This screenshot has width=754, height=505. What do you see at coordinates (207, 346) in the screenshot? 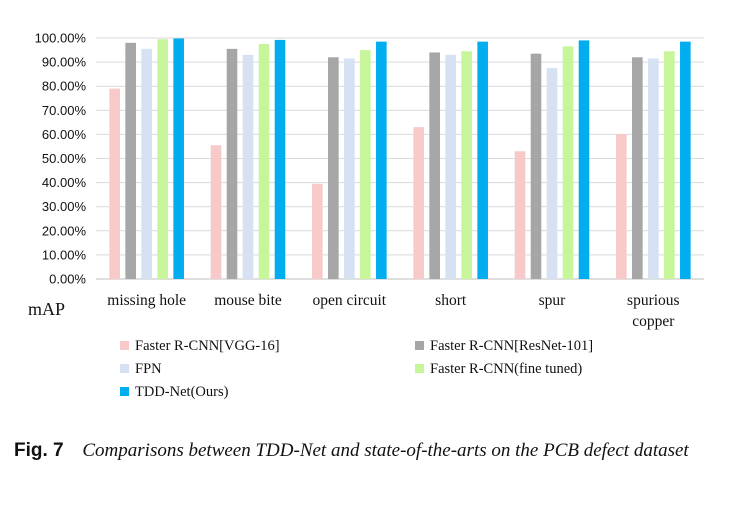
I see `legend-label: Faster R-CNN[VGG-16]` at bounding box center [207, 346].